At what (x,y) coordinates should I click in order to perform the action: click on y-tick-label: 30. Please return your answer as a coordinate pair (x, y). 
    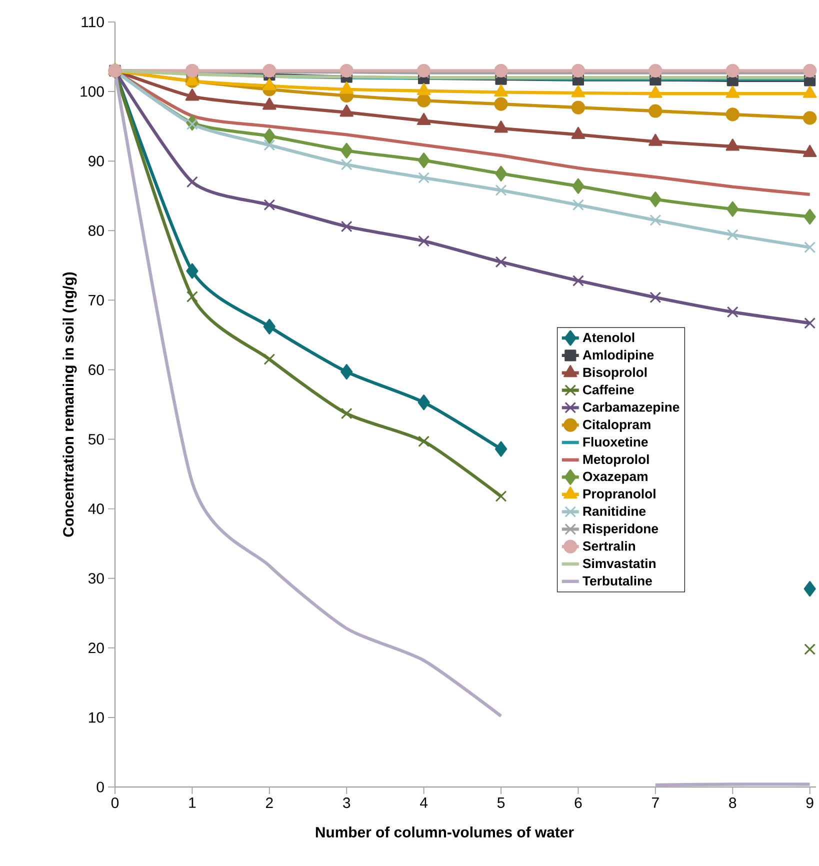
    Looking at the image, I should click on (96, 578).